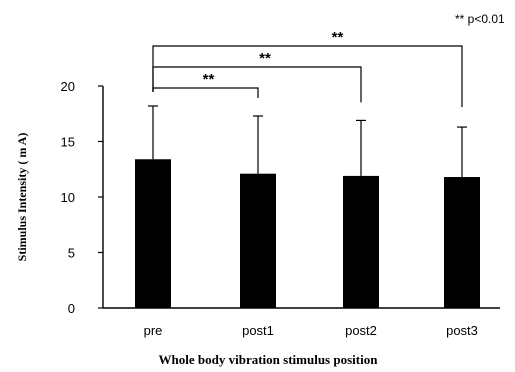 This screenshot has width=515, height=372. What do you see at coordinates (462, 330) in the screenshot?
I see `category-label-post3: post3` at bounding box center [462, 330].